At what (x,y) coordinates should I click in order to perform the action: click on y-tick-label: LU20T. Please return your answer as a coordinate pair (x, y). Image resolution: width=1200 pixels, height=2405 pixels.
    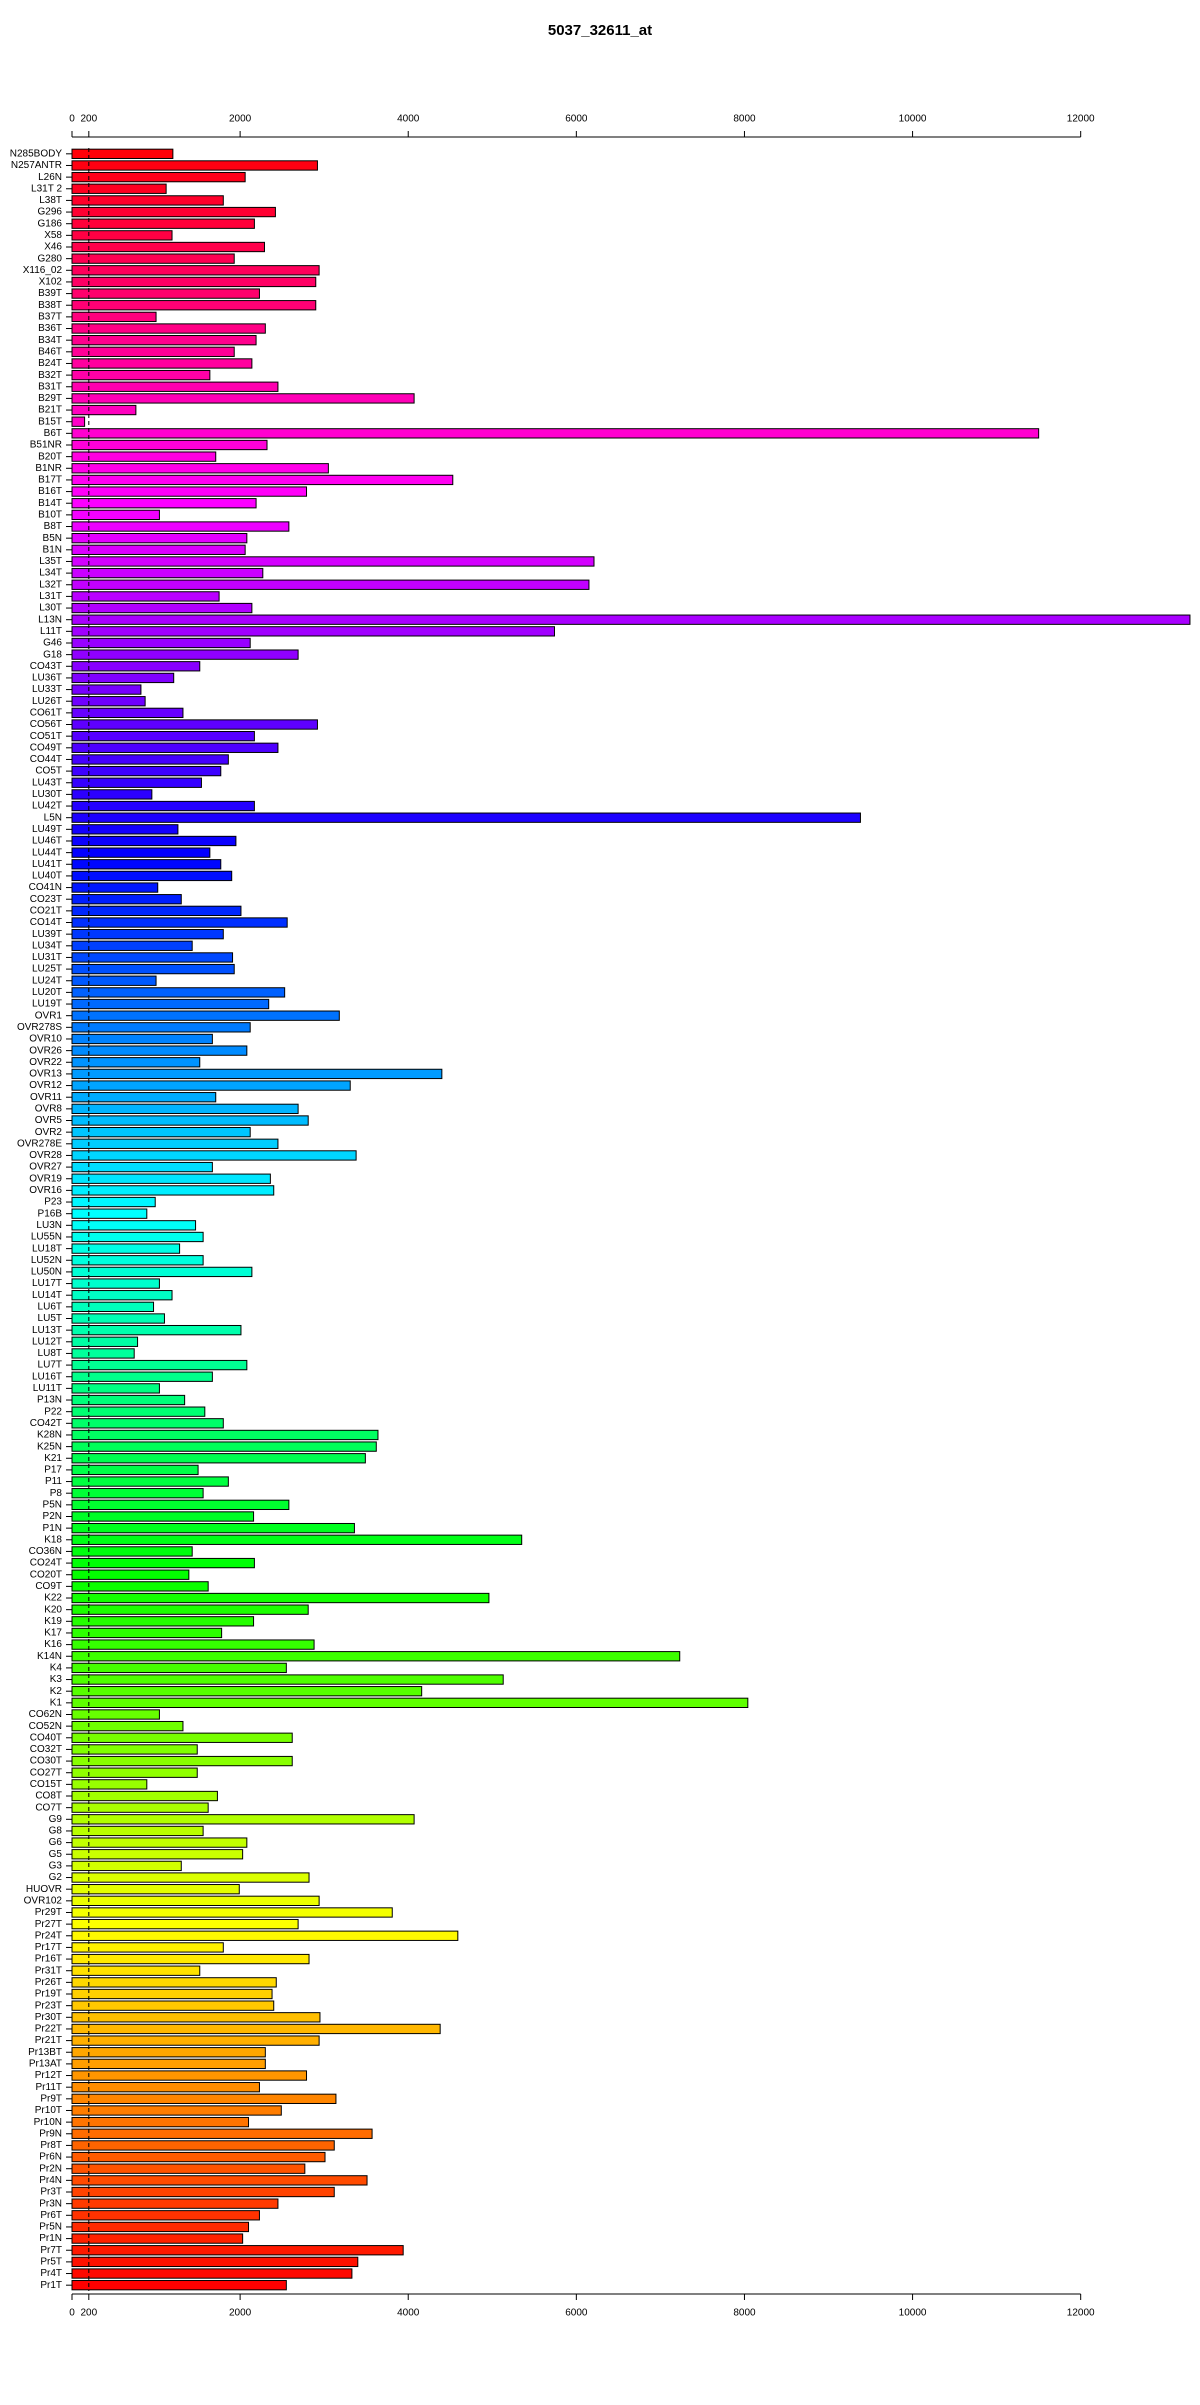
    Looking at the image, I should click on (47, 992).